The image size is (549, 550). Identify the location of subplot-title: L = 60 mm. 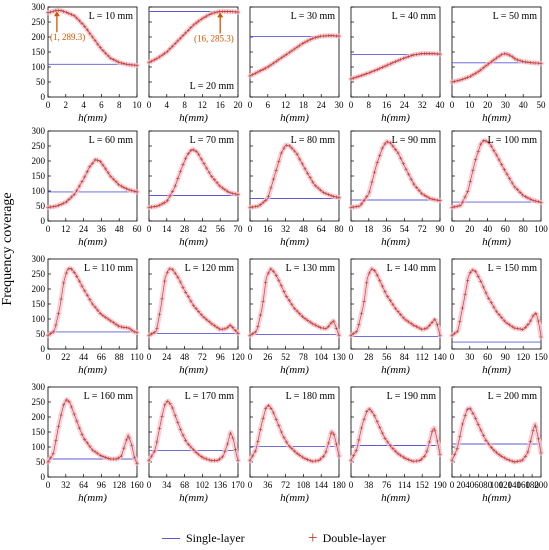
(111, 140).